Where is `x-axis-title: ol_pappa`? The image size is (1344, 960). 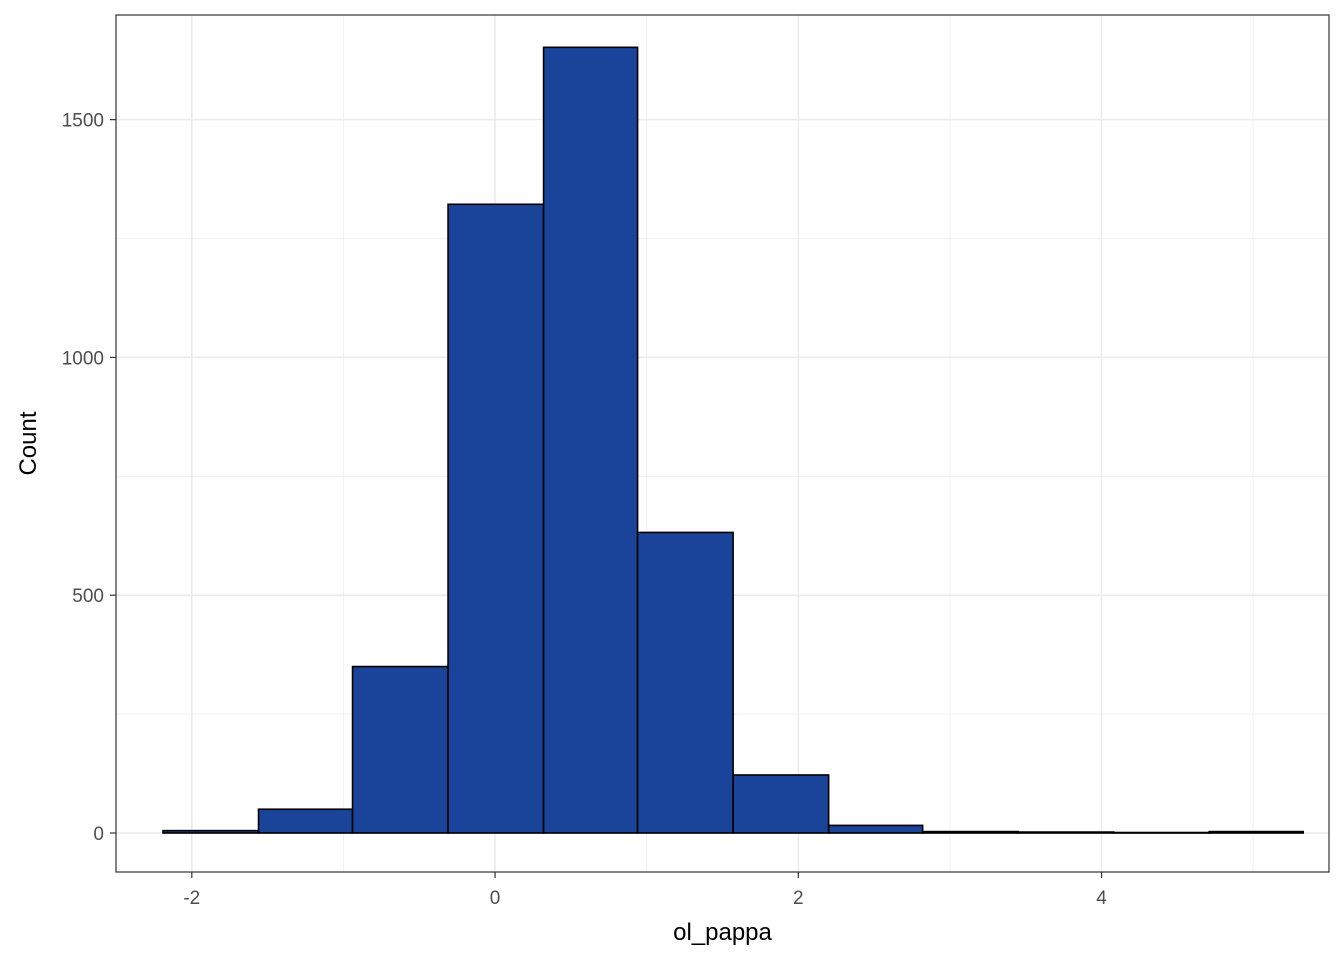
x-axis-title: ol_pappa is located at coordinates (722, 932).